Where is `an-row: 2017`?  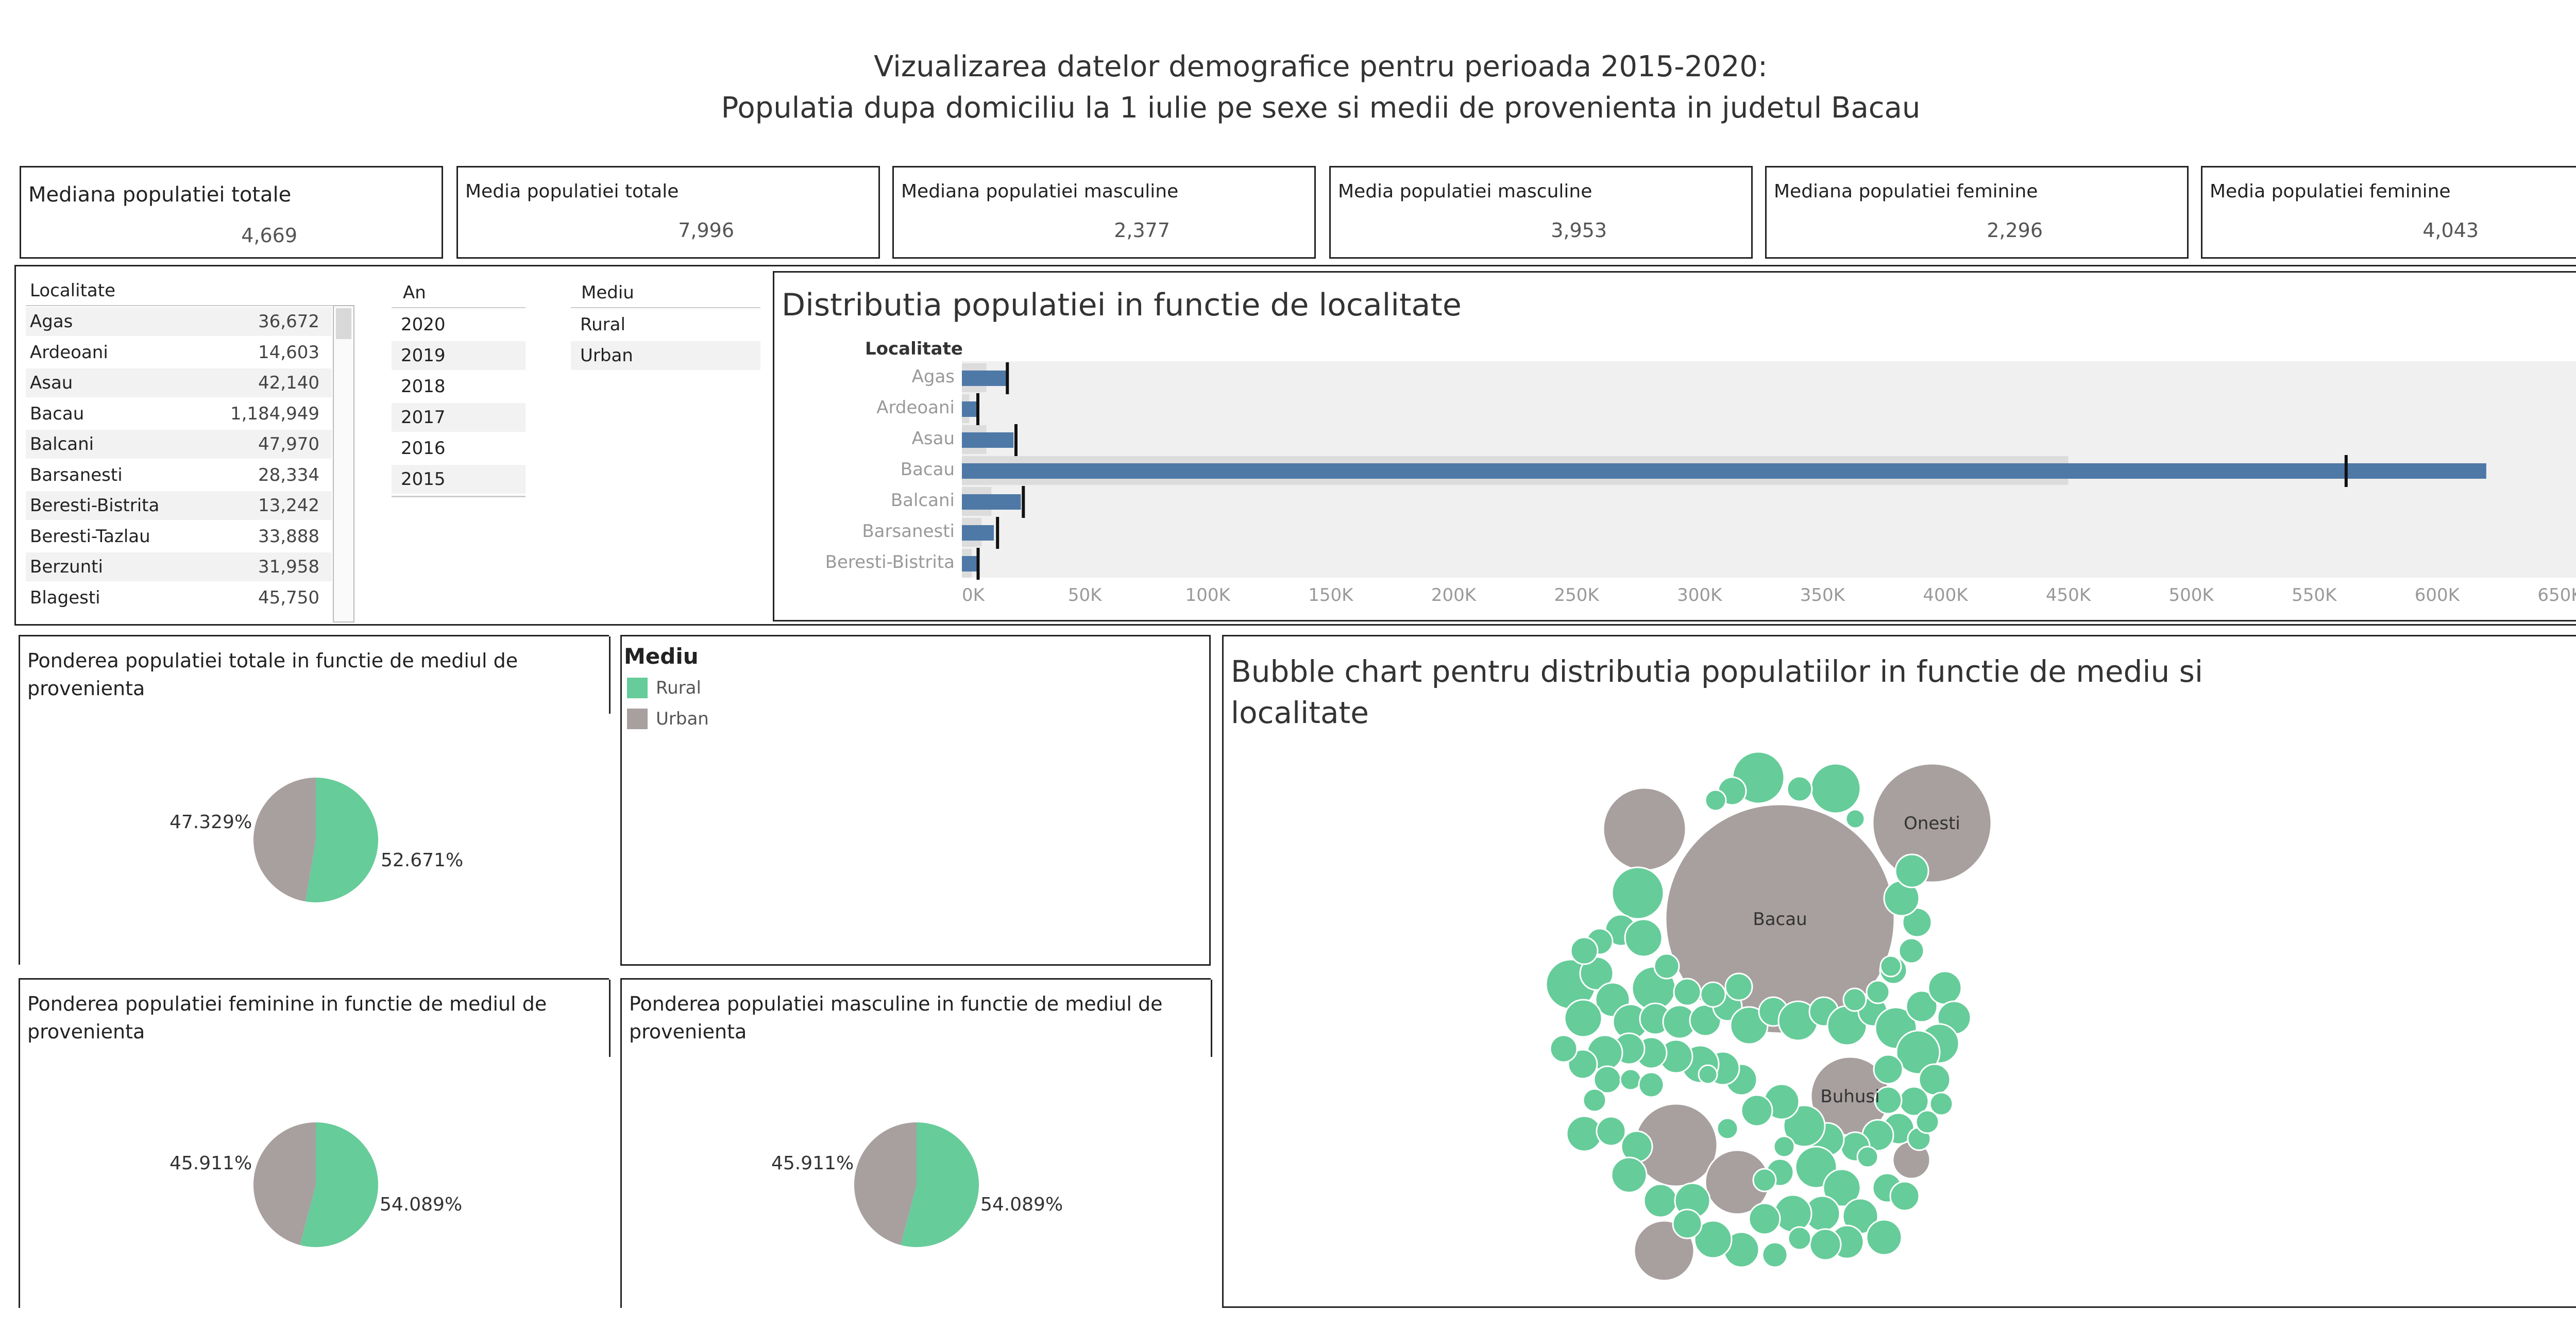 an-row: 2017 is located at coordinates (459, 418).